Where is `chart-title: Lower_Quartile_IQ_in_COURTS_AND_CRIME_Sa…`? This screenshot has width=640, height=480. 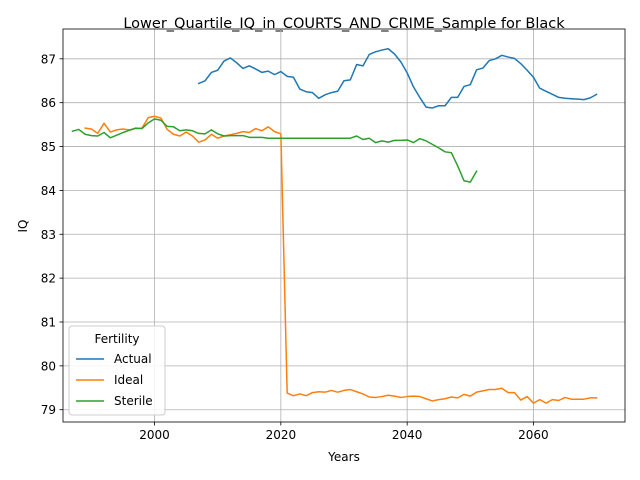 chart-title: Lower_Quartile_IQ_in_COURTS_AND_CRIME_Sa… is located at coordinates (344, 24).